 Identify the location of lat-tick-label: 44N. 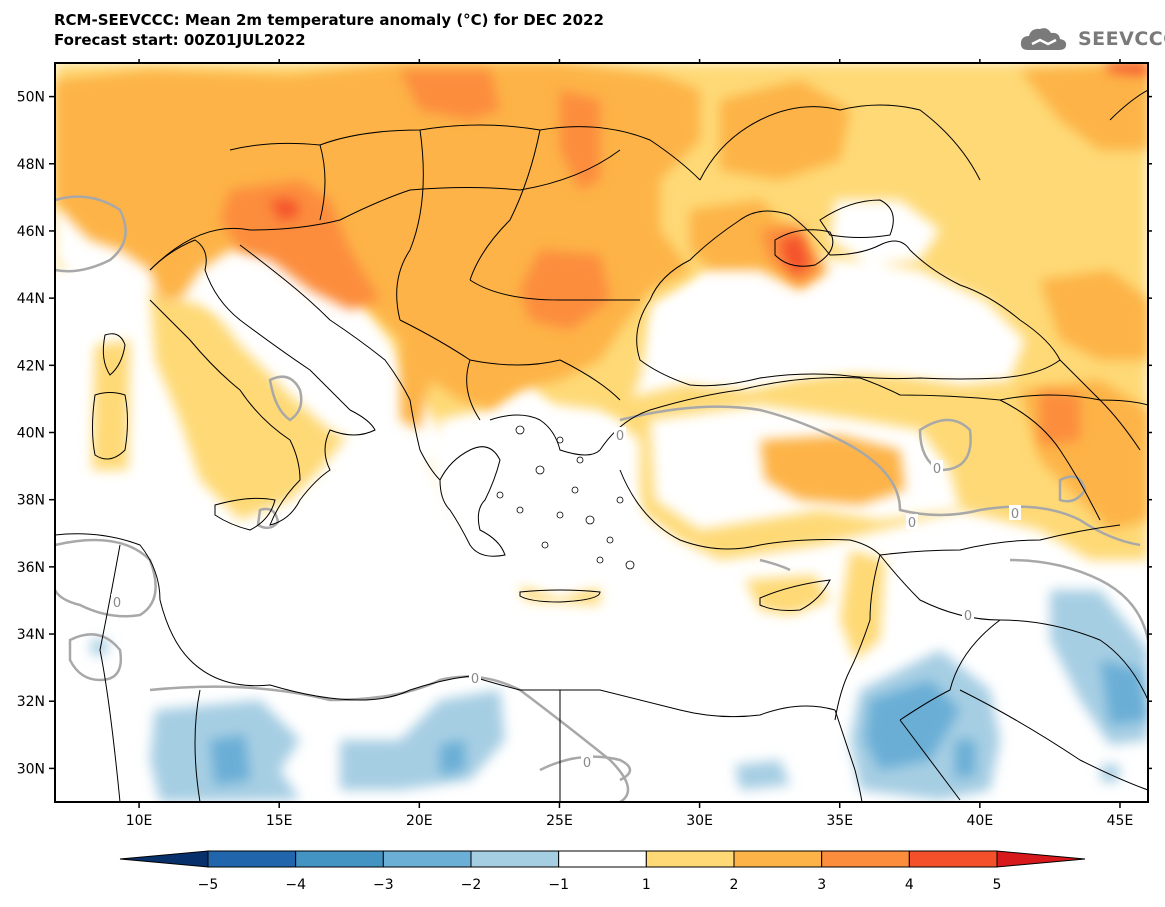
(31, 299).